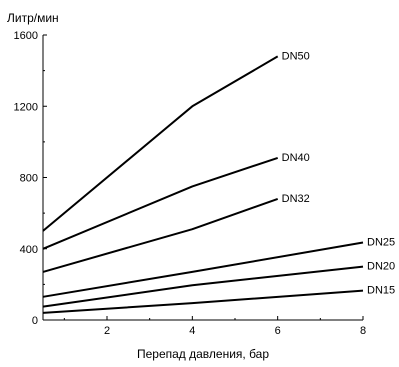 The height and width of the screenshot is (367, 399). I want to click on x-tick-label: 4, so click(192, 331).